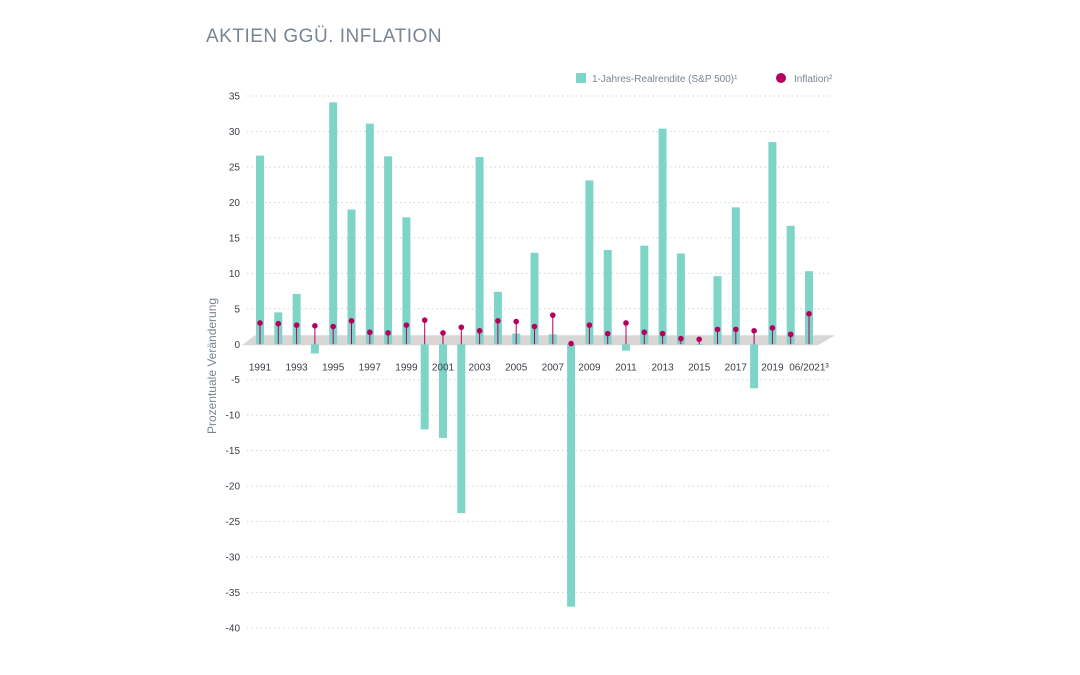  Describe the element at coordinates (333, 367) in the screenshot. I see `x-tick-label: 1995` at that location.